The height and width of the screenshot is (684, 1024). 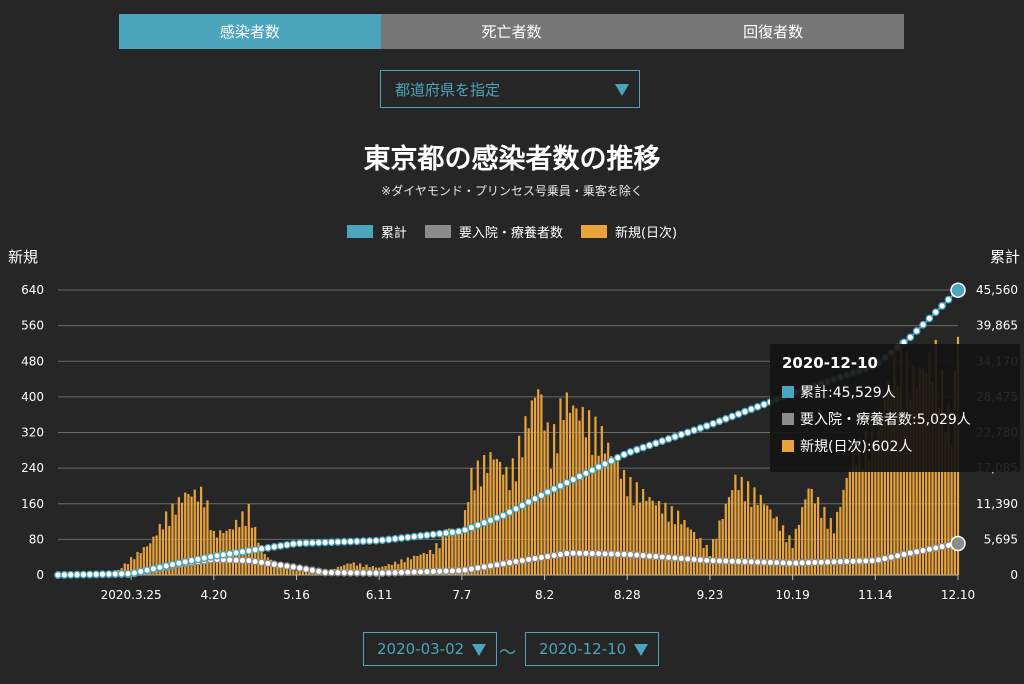 I want to click on tooltip-row-cumulative: 累計:45,529人, so click(x=895, y=391).